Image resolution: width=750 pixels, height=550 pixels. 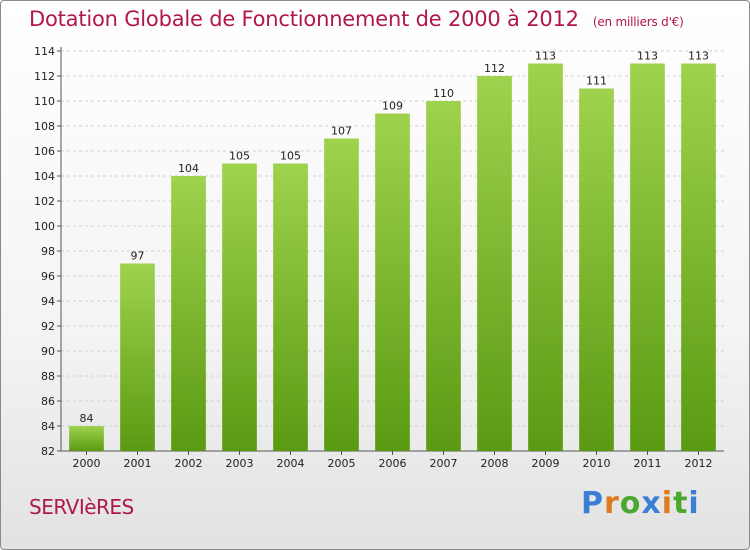 I want to click on x-tick-label: 2011, so click(x=648, y=463).